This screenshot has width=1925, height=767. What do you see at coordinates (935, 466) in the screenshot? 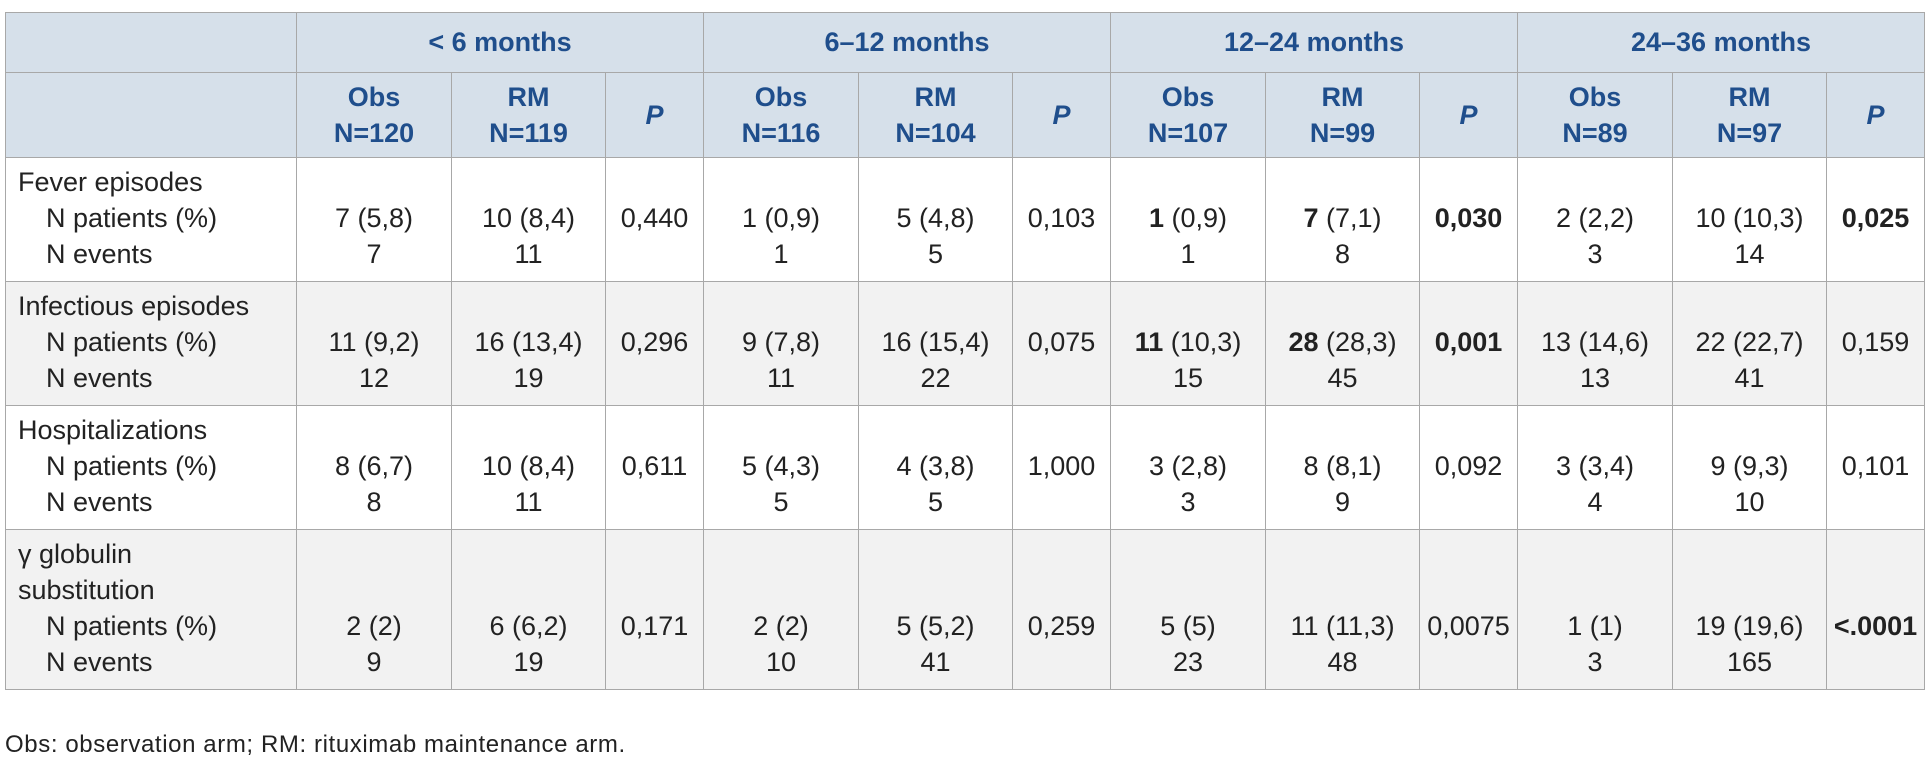
I see `patients-value: 4 (3,8)` at bounding box center [935, 466].